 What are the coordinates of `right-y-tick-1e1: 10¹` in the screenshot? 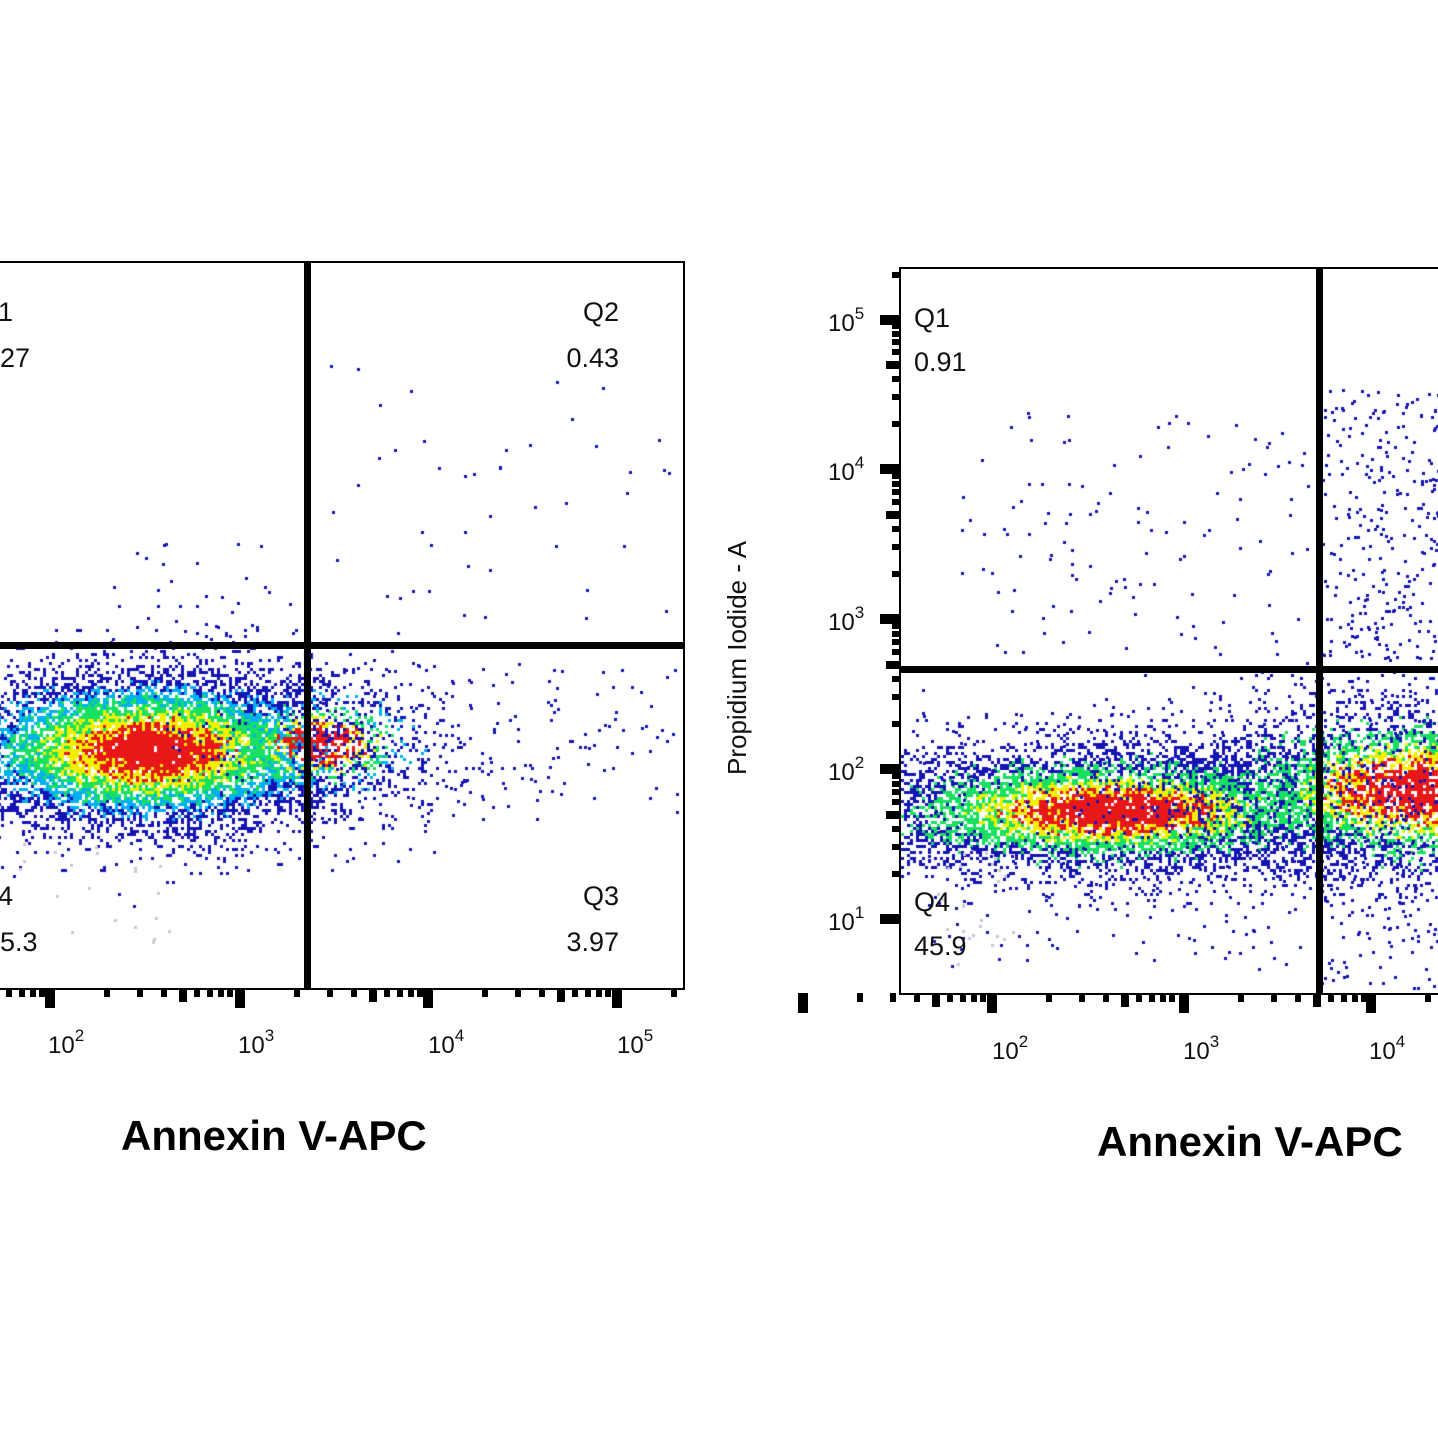 It's located at (846, 919).